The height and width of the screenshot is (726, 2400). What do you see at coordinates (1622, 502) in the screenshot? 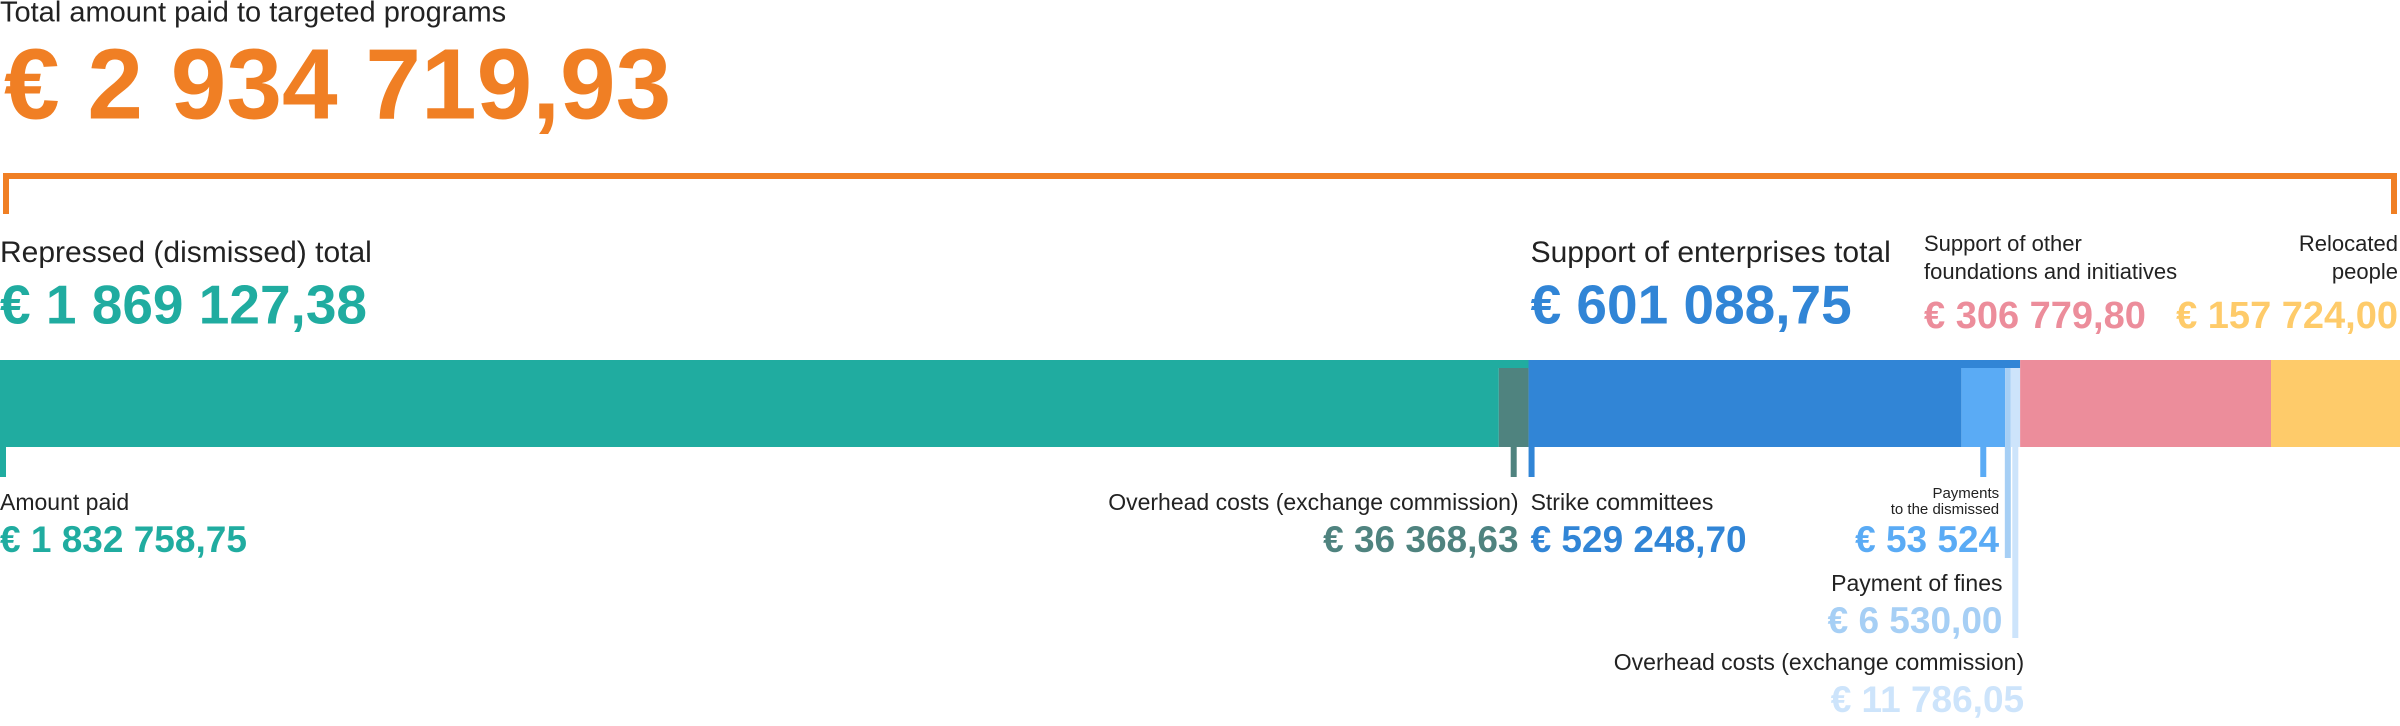
I see `segment-label: Strike committees` at bounding box center [1622, 502].